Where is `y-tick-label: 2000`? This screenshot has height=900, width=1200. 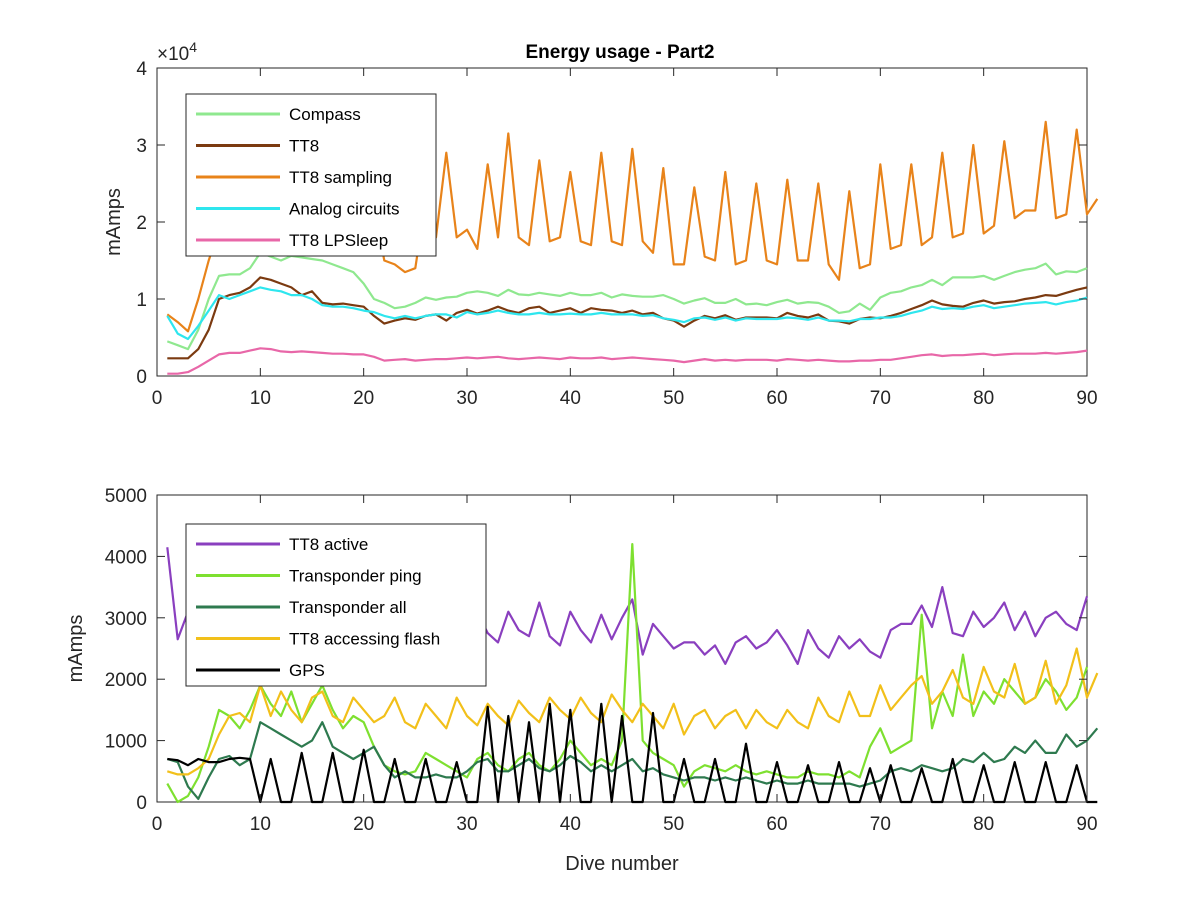 y-tick-label: 2000 is located at coordinates (126, 680).